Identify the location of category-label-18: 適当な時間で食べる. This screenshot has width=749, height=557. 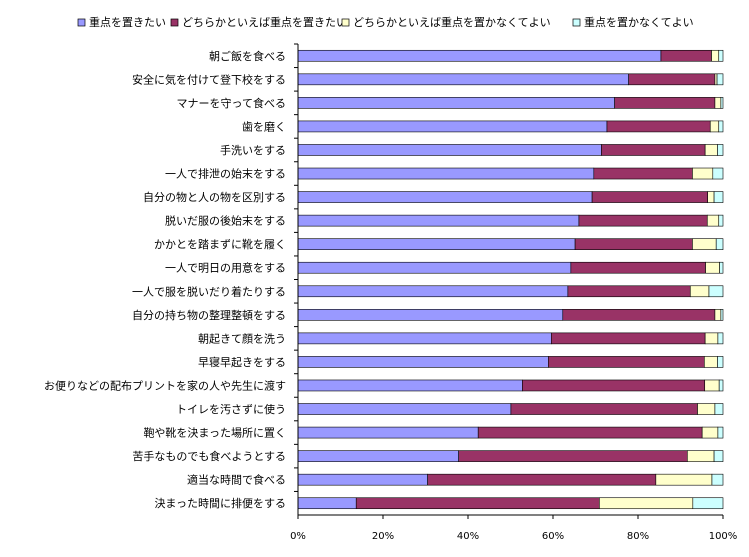
(236, 480).